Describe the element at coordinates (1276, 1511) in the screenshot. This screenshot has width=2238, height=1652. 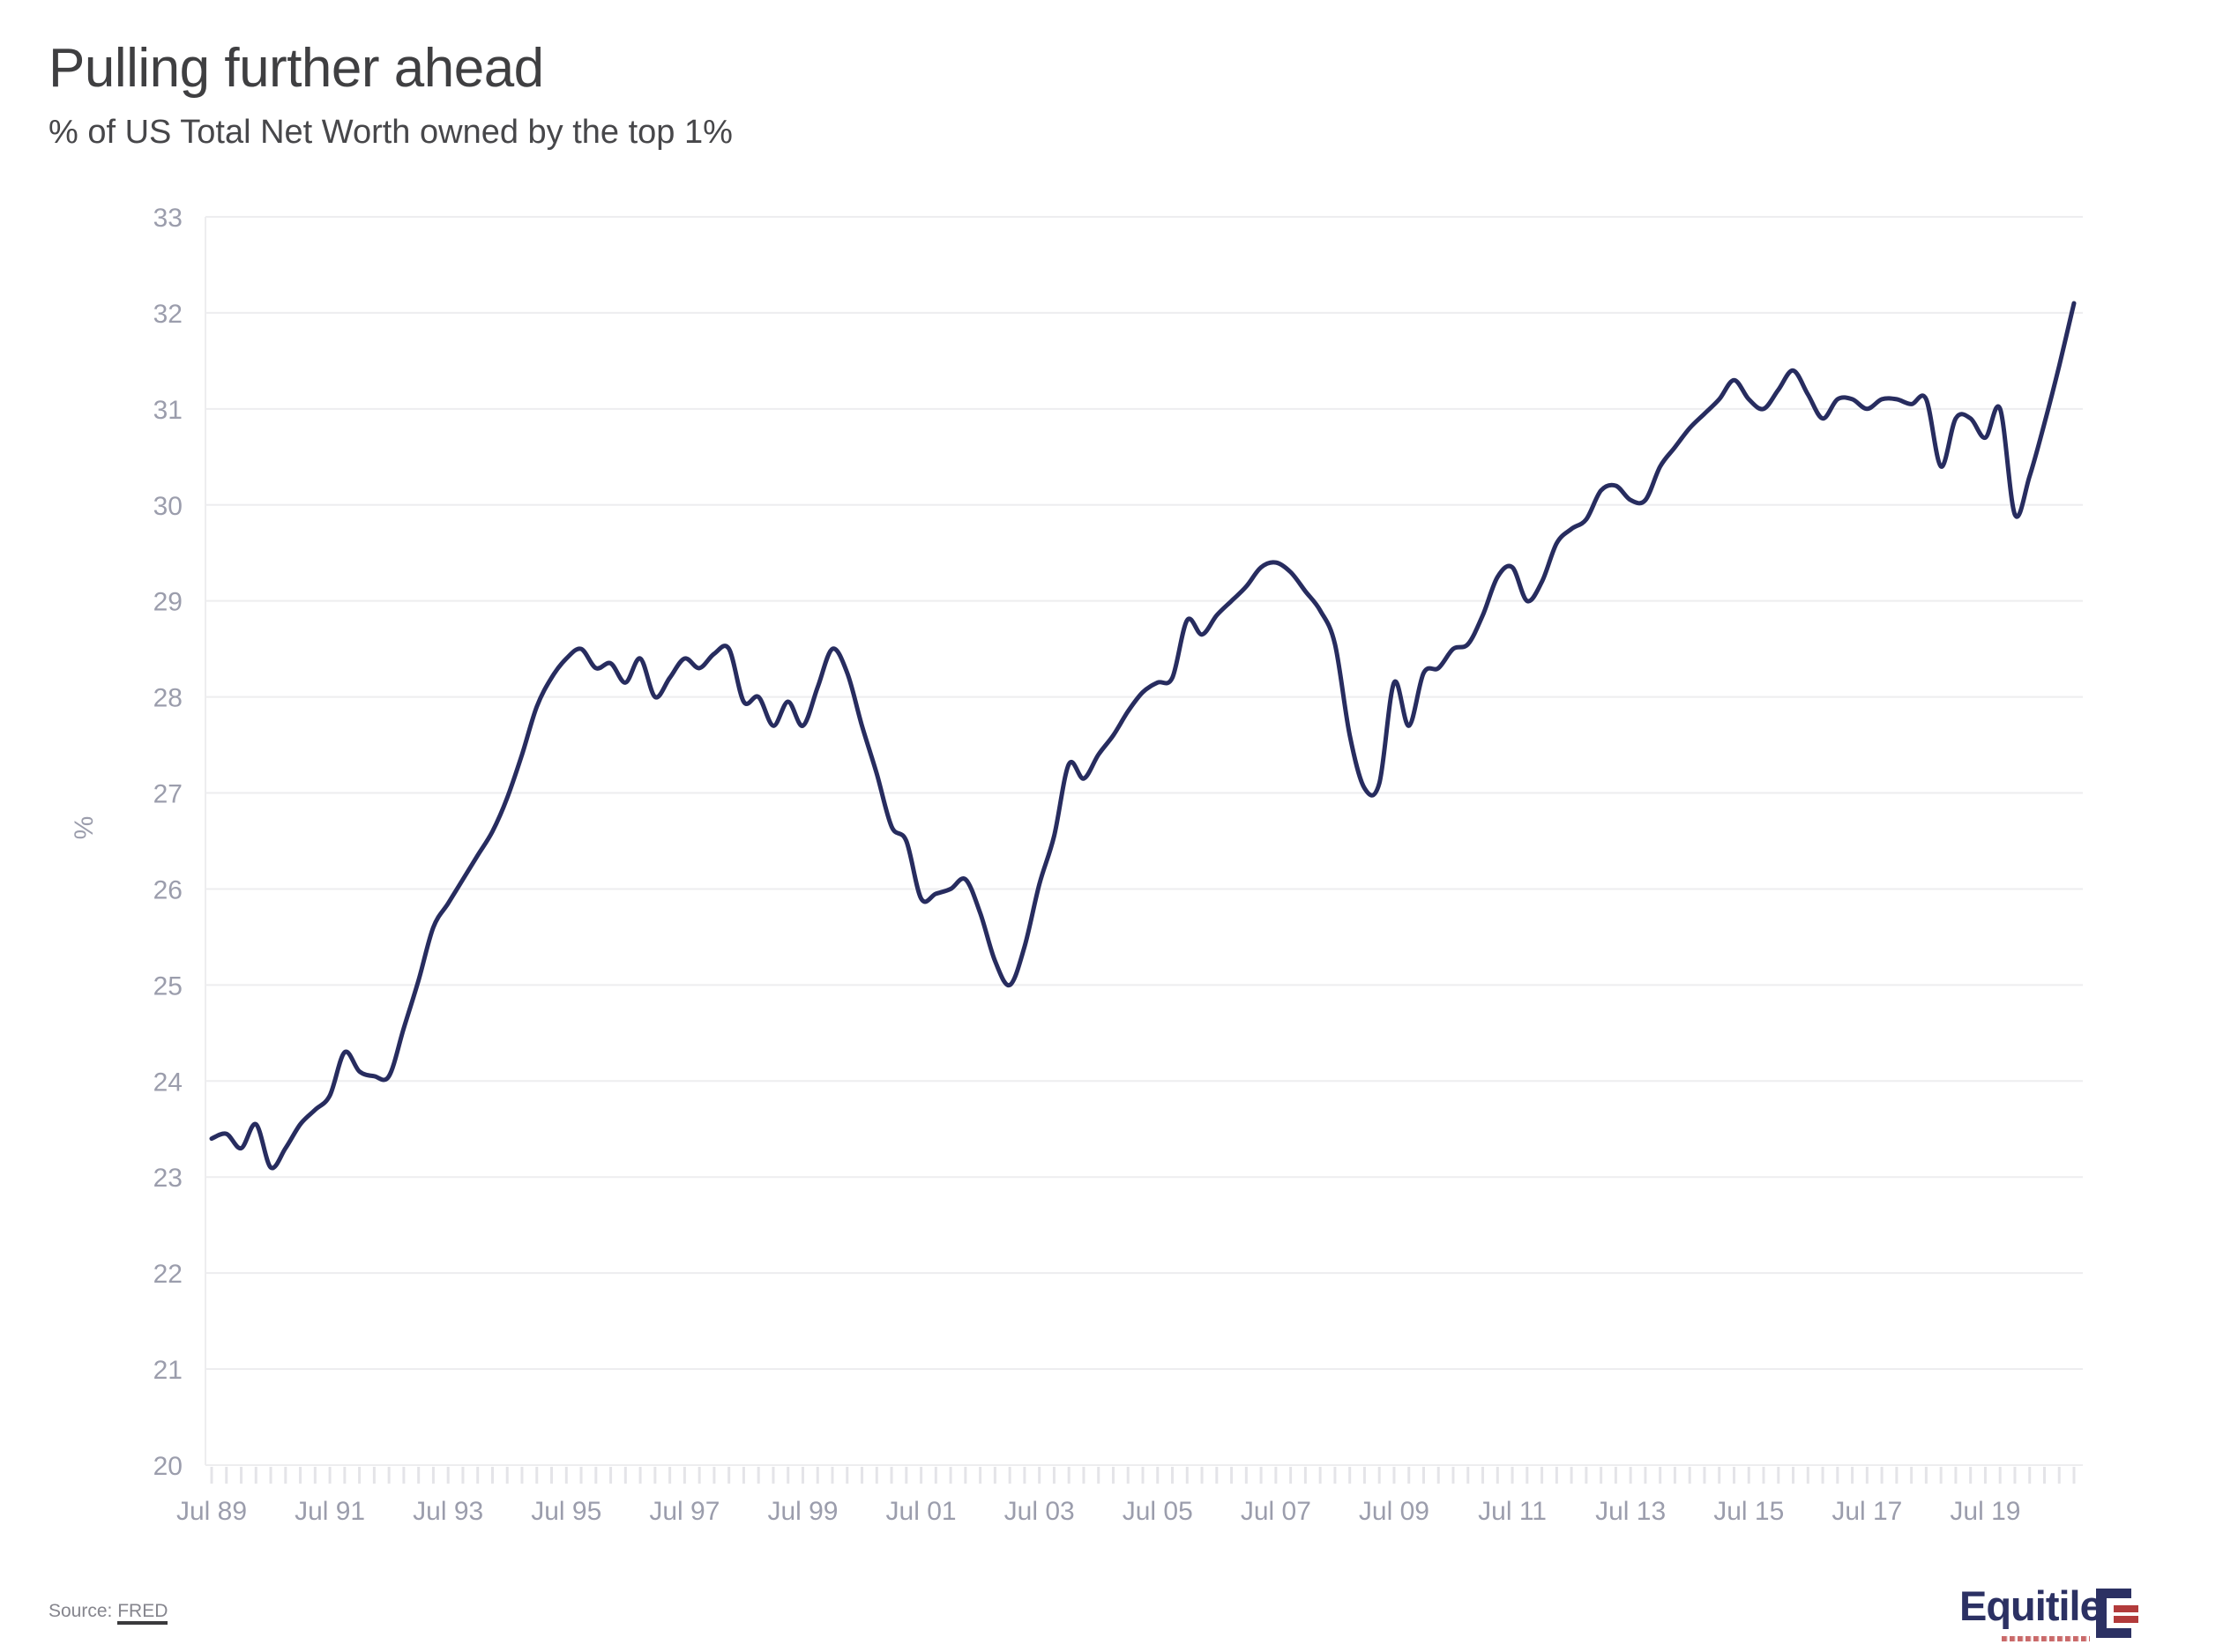
I see `x-tick-label: Jul 07` at that location.